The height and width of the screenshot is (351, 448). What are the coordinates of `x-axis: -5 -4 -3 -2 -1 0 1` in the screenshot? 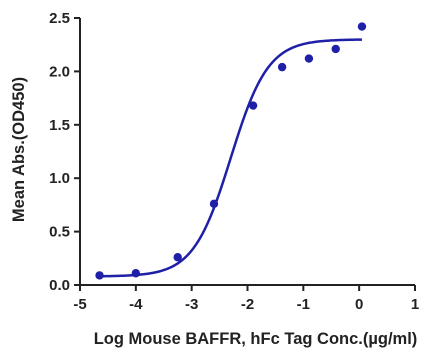 It's located at (246, 298).